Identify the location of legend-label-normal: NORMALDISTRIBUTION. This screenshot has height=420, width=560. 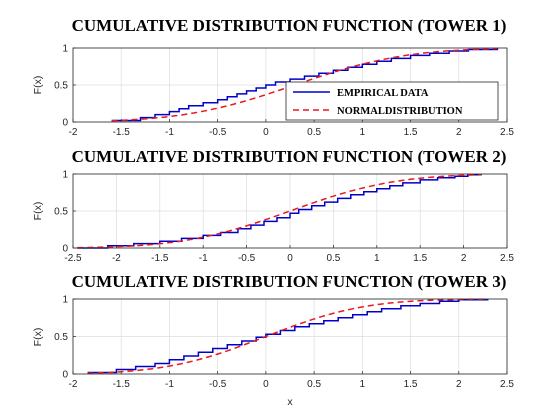
(400, 111).